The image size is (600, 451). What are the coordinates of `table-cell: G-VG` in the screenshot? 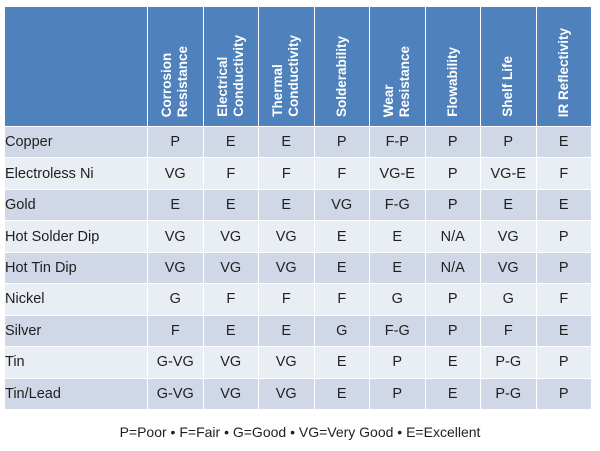 It's located at (175, 393).